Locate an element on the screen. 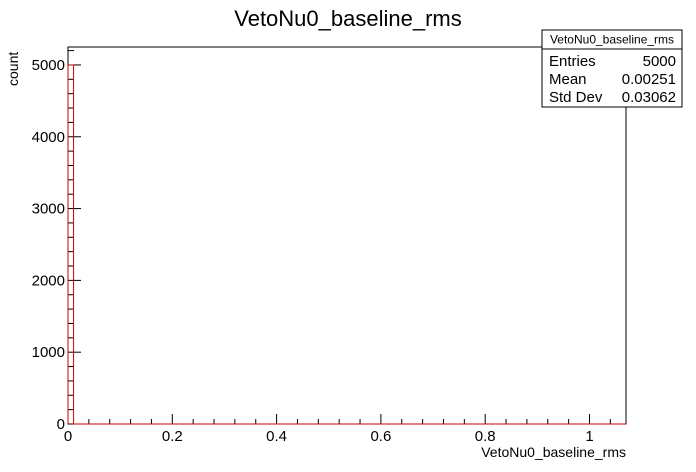 The image size is (696, 472). stats-entries-label: Entries is located at coordinates (572, 61).